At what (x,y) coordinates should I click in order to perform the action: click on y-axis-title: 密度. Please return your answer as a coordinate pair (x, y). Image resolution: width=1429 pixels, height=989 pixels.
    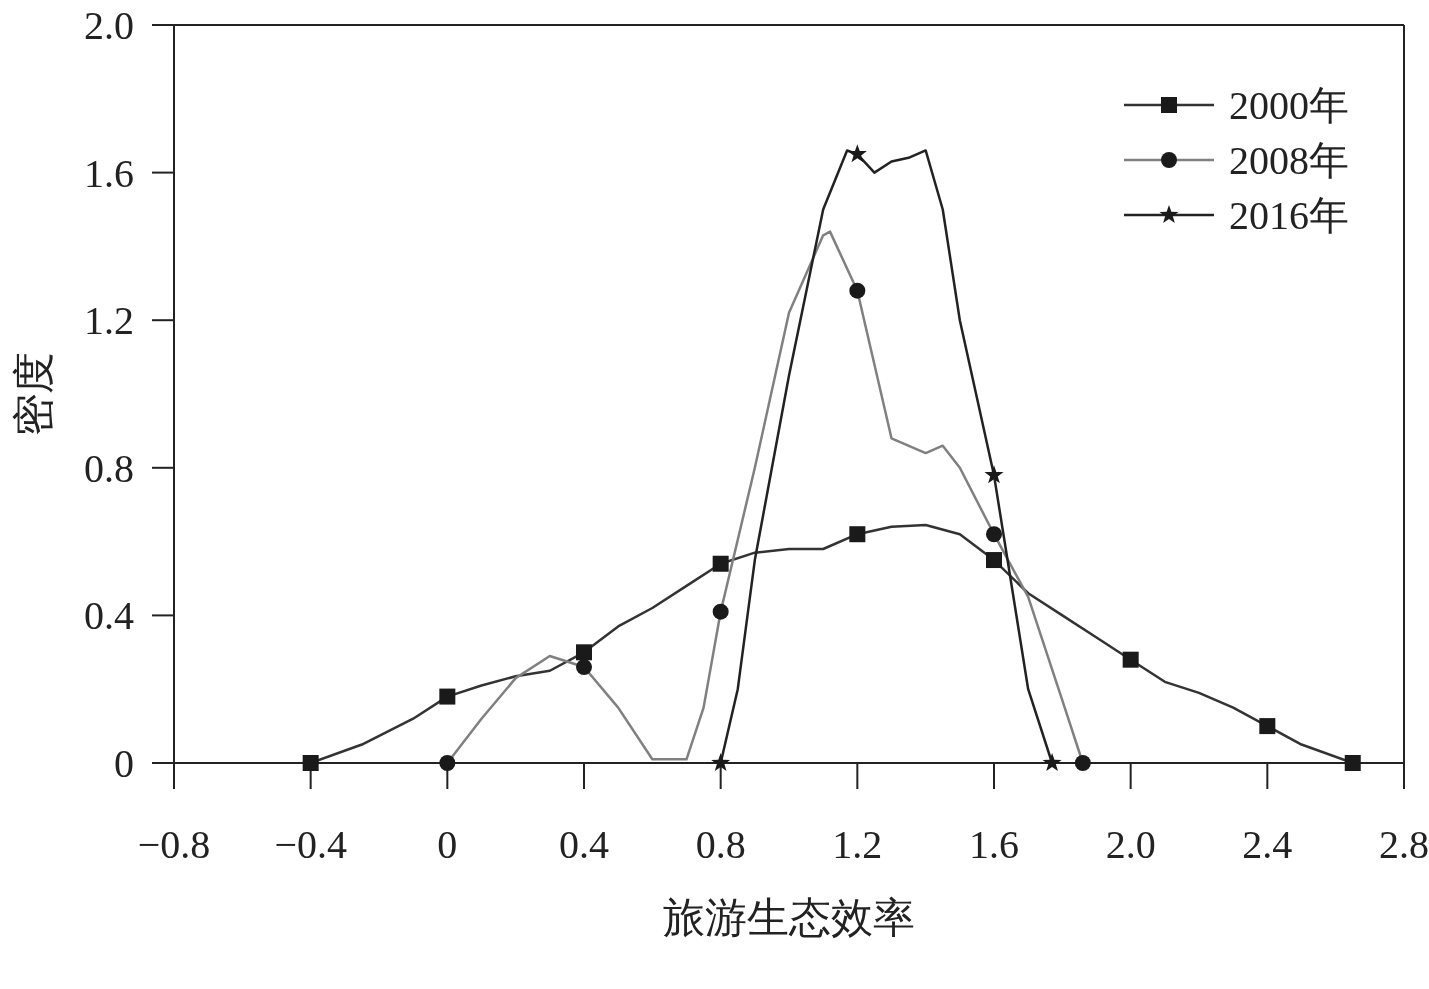
    Looking at the image, I should click on (34, 394).